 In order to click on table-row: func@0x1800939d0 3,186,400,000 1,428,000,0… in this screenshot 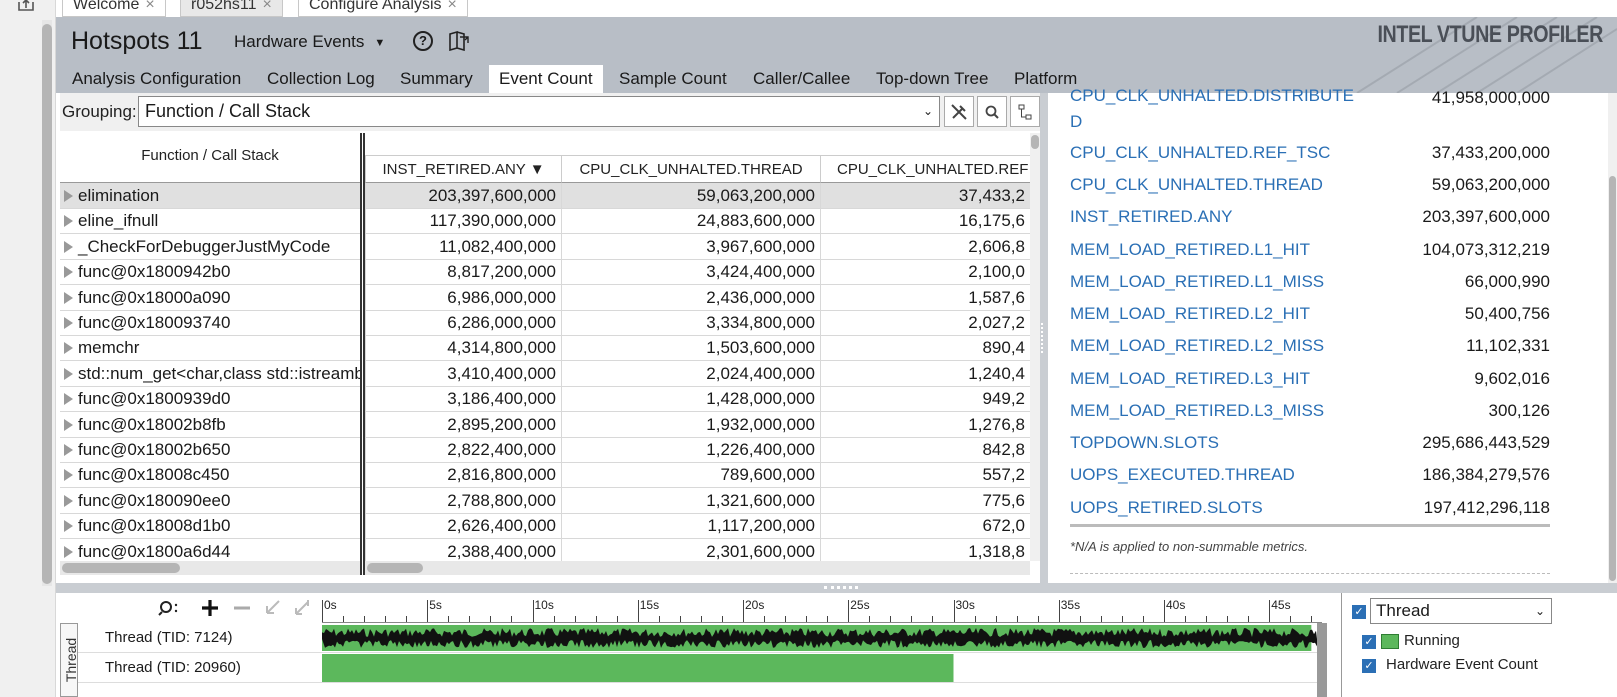, I will do `click(545, 399)`.